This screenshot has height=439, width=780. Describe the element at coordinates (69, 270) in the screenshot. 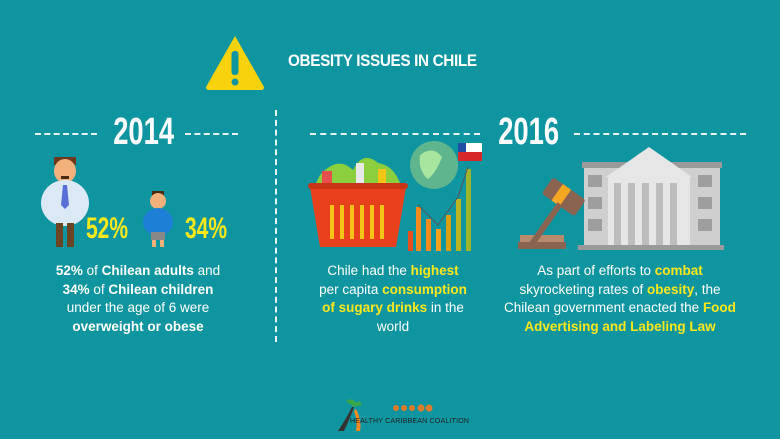

I see `text-segment: 52%` at that location.